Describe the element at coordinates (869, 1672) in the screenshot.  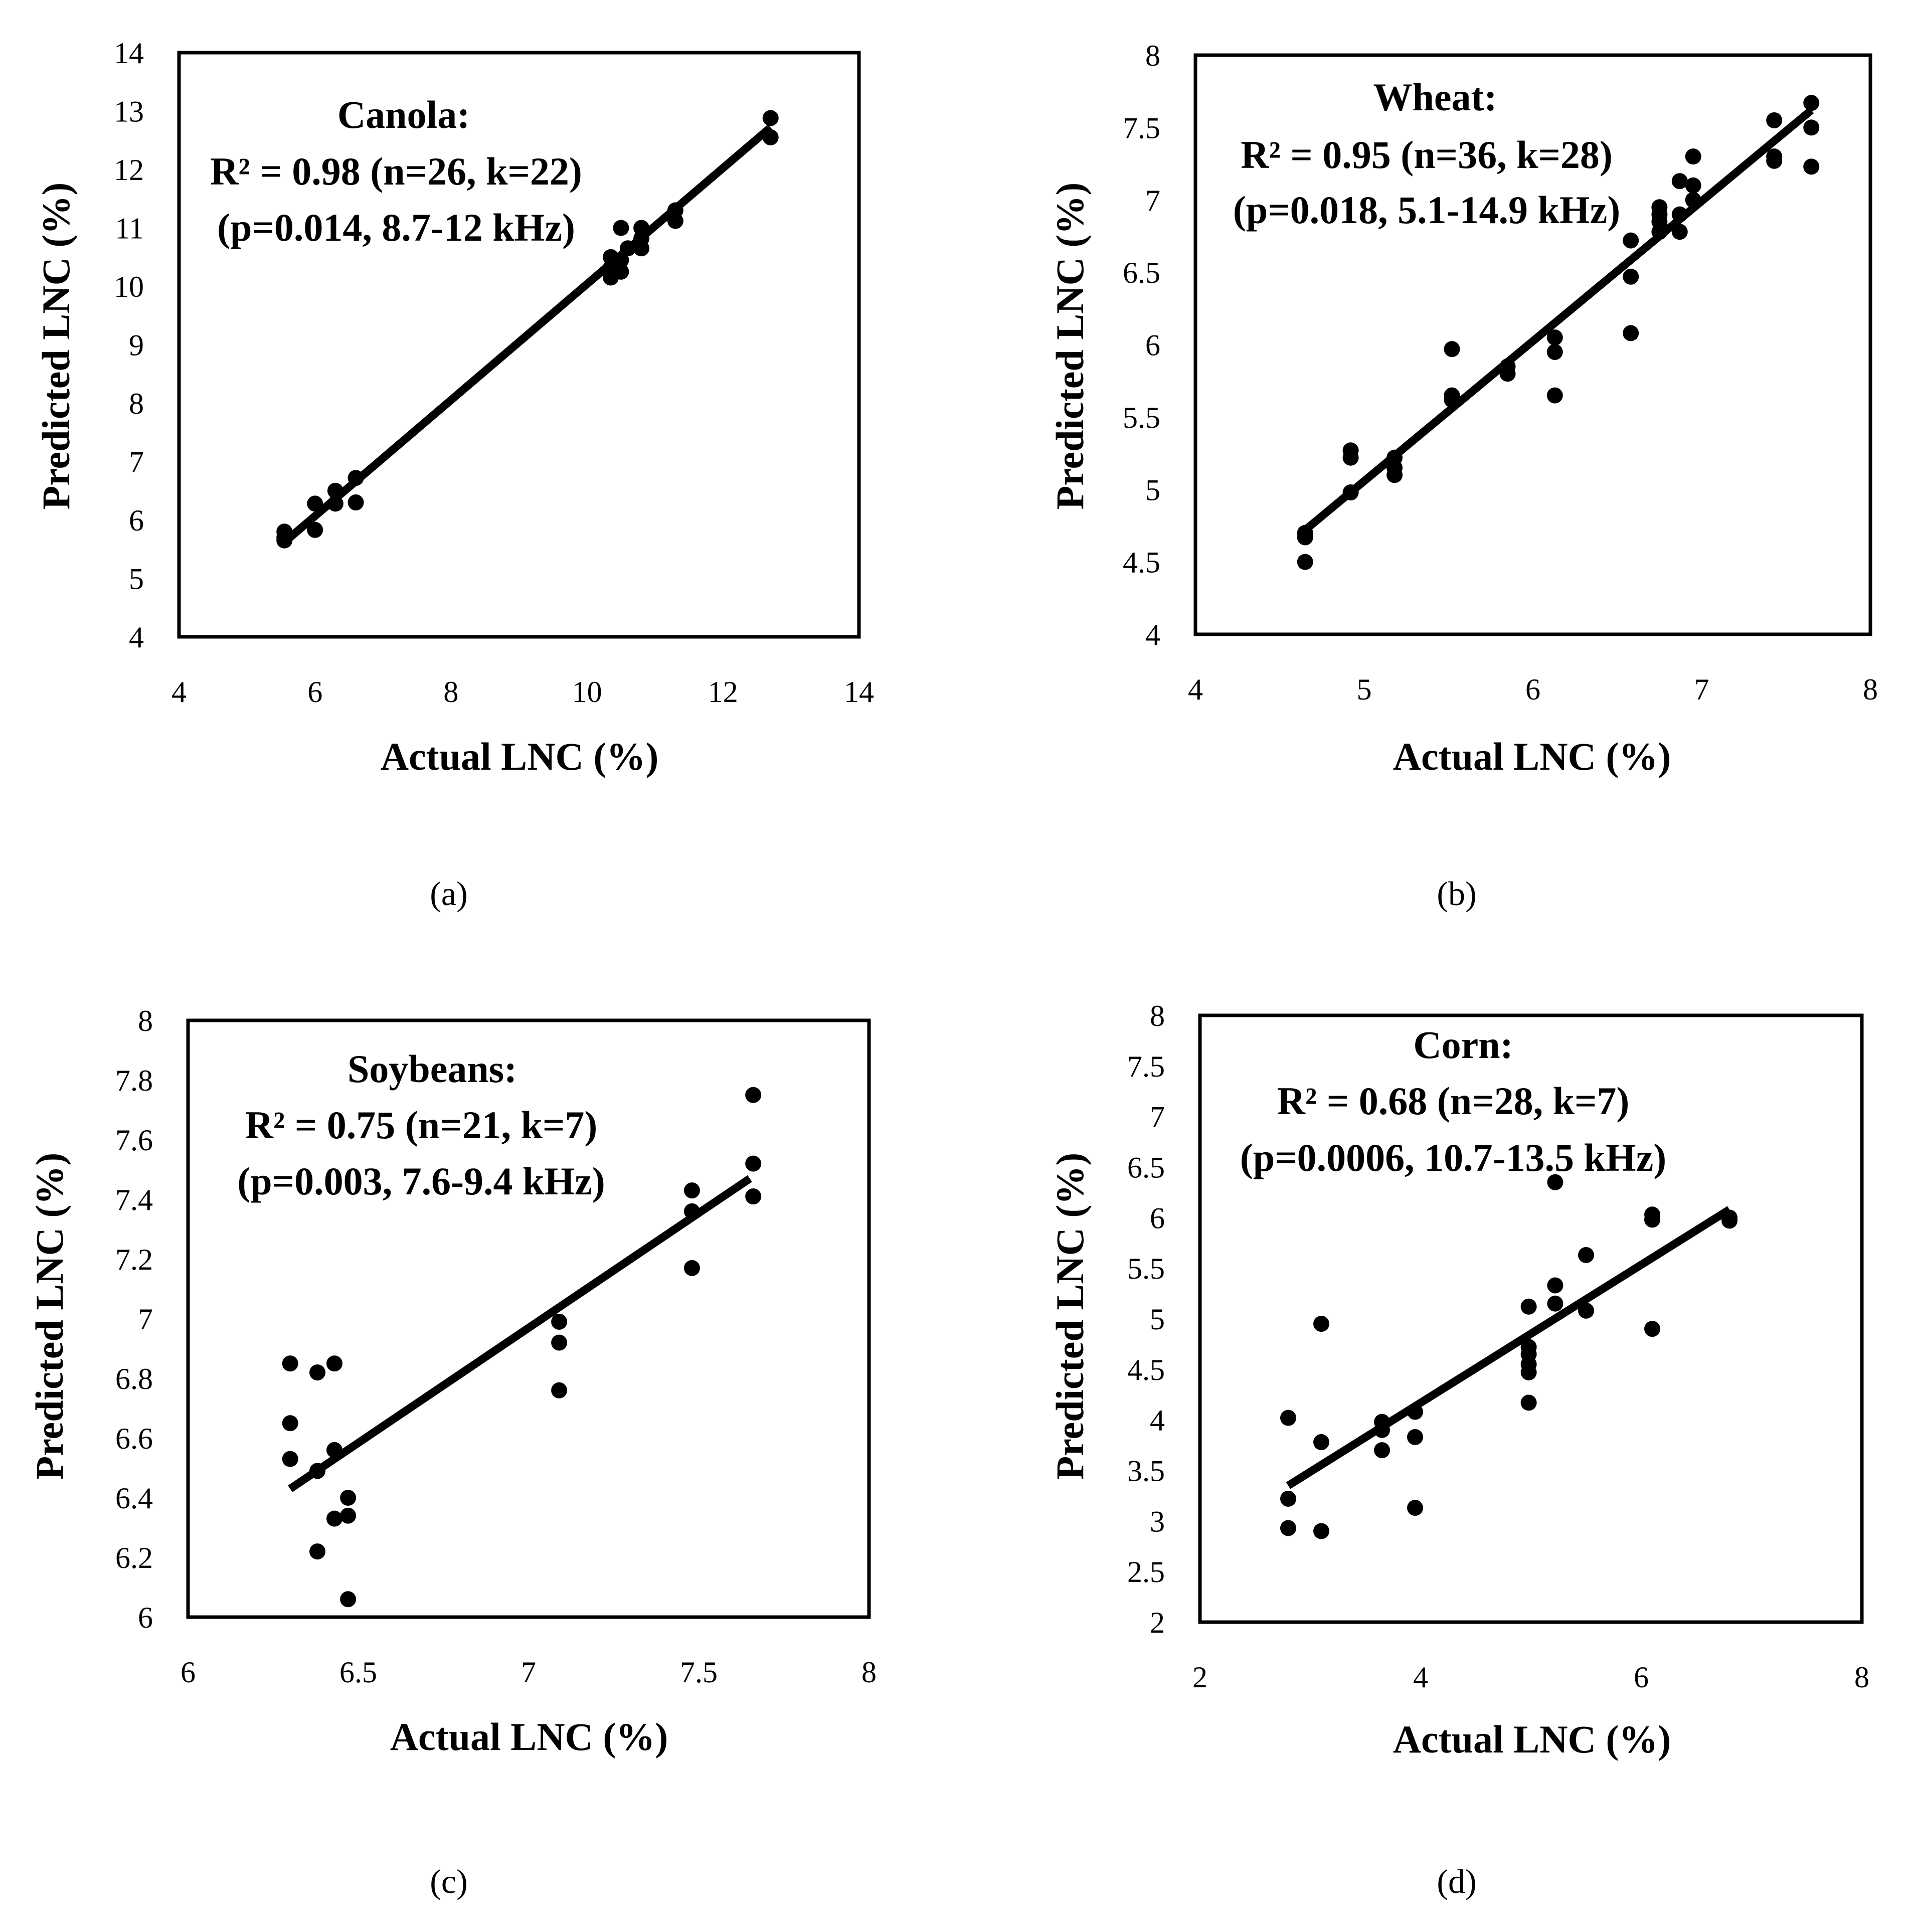
I see `x-tick-label: 8` at that location.